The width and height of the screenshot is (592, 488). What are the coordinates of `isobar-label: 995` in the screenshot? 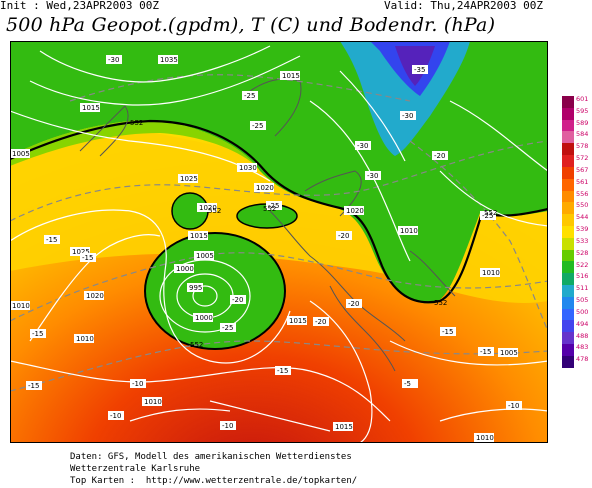 It's located at (195, 287).